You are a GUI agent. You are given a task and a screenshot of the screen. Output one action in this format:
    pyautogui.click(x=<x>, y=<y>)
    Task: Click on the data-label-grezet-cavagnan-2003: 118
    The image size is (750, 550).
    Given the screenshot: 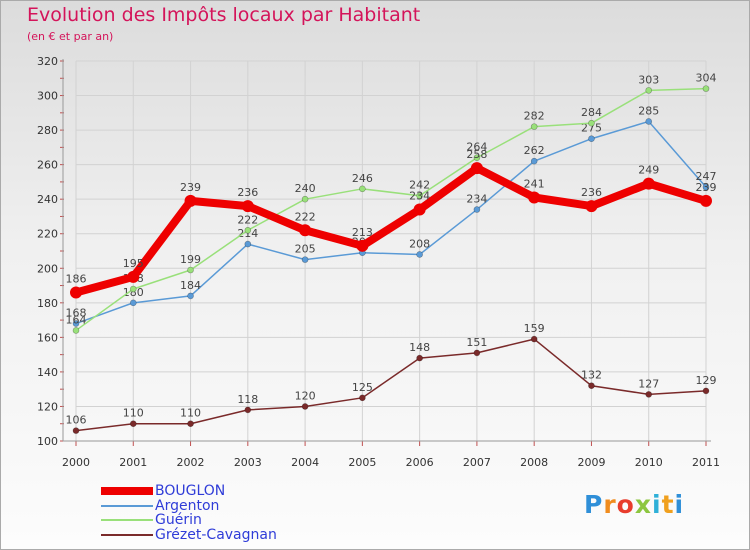 What is the action you would take?
    pyautogui.click(x=247, y=399)
    